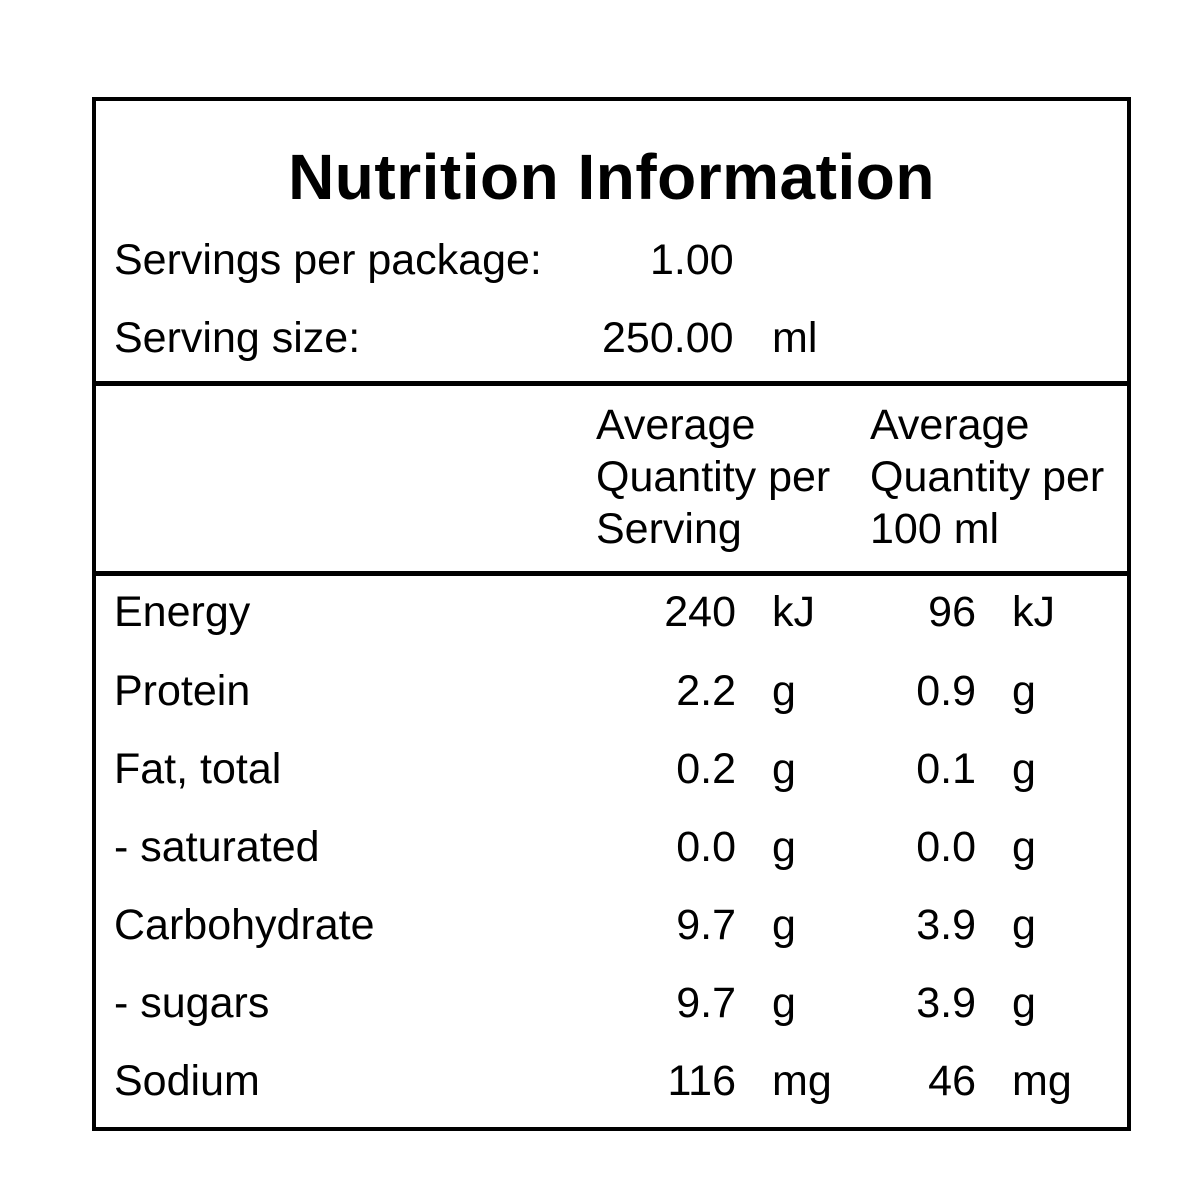  I want to click on column-header-per-100-line-2: Quantity per, so click(987, 477).